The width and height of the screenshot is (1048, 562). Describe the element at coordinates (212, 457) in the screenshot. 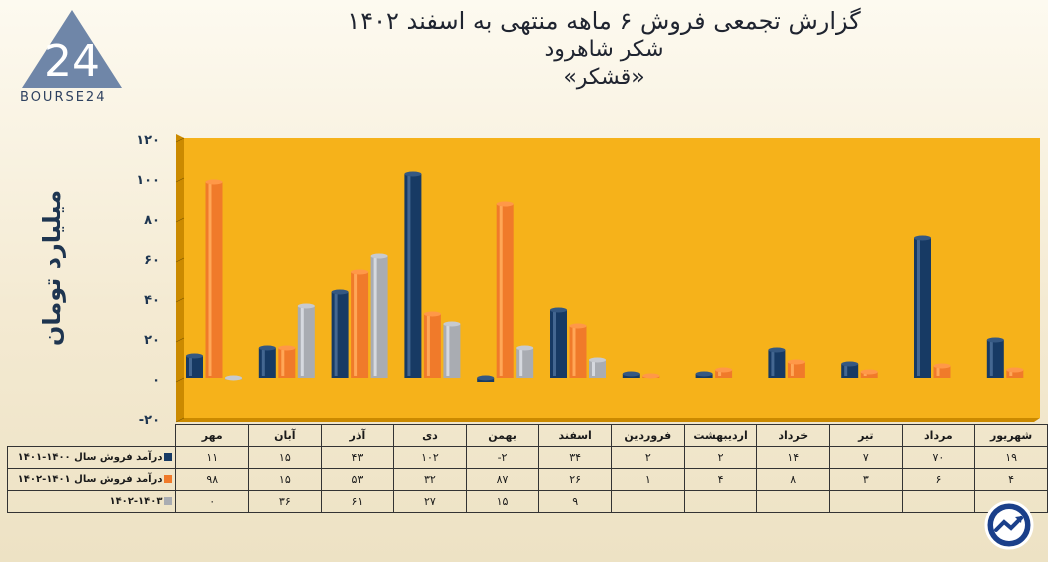

I see `data-label: ۱۱` at that location.